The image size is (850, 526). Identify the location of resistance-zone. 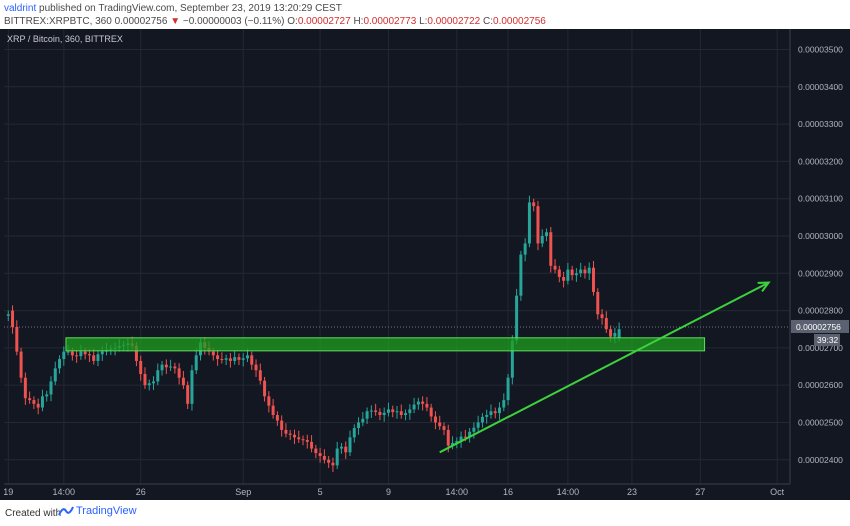
(385, 344).